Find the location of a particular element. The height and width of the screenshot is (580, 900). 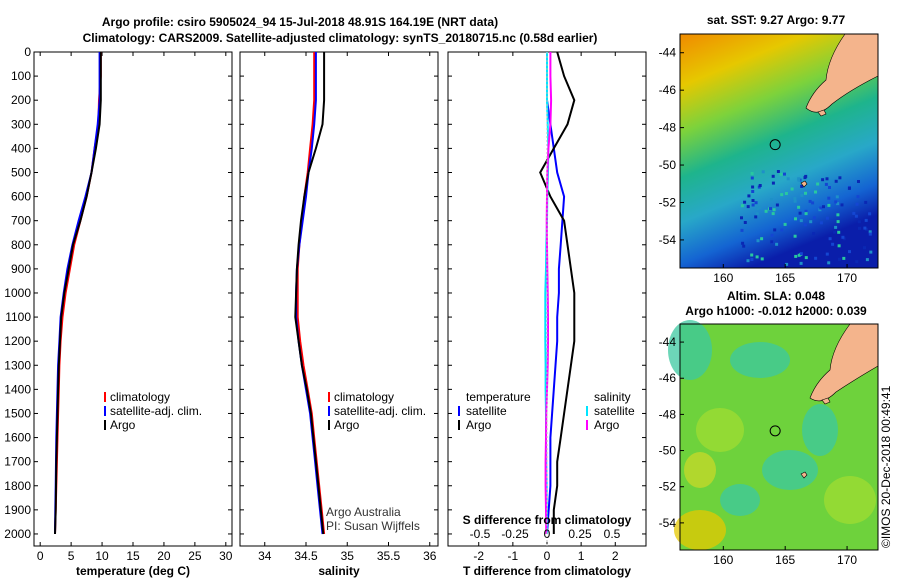

x-tick-label: 36 is located at coordinates (430, 556).